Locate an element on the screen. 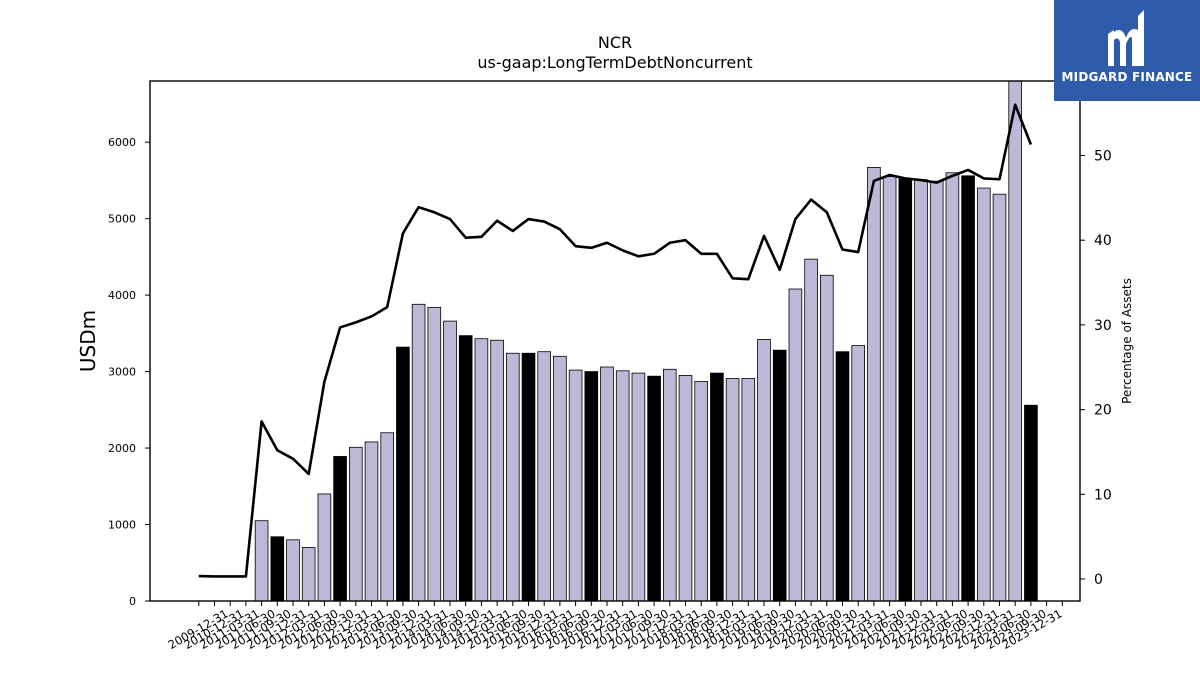 The image size is (1200, 675). y2-tick-label-10: 10 is located at coordinates (1103, 495).